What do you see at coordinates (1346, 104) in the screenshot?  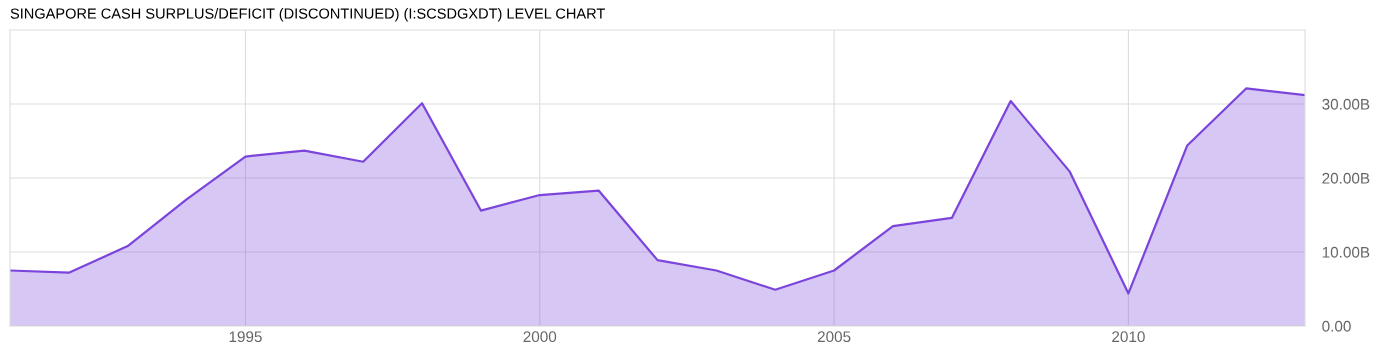 I see `y-tick-label: 30.00B` at bounding box center [1346, 104].